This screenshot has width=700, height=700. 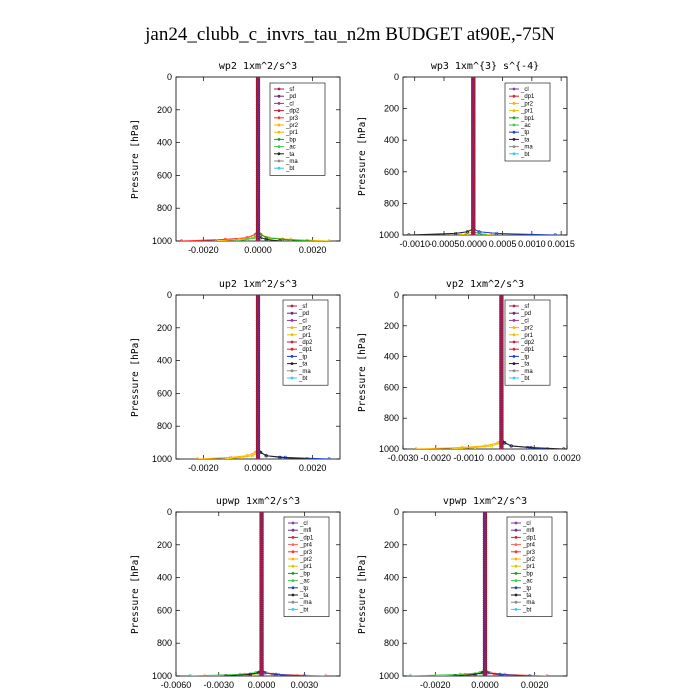 What do you see at coordinates (514, 363) in the screenshot?
I see `legend-marker-ta` at bounding box center [514, 363].